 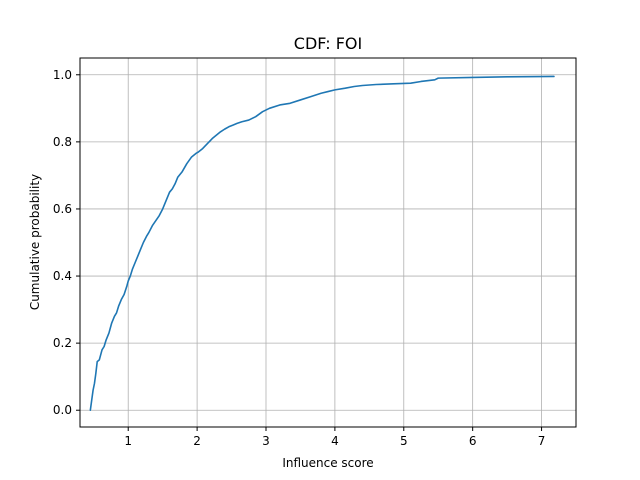 I want to click on chart-title: CDF: FOI, so click(x=328, y=43).